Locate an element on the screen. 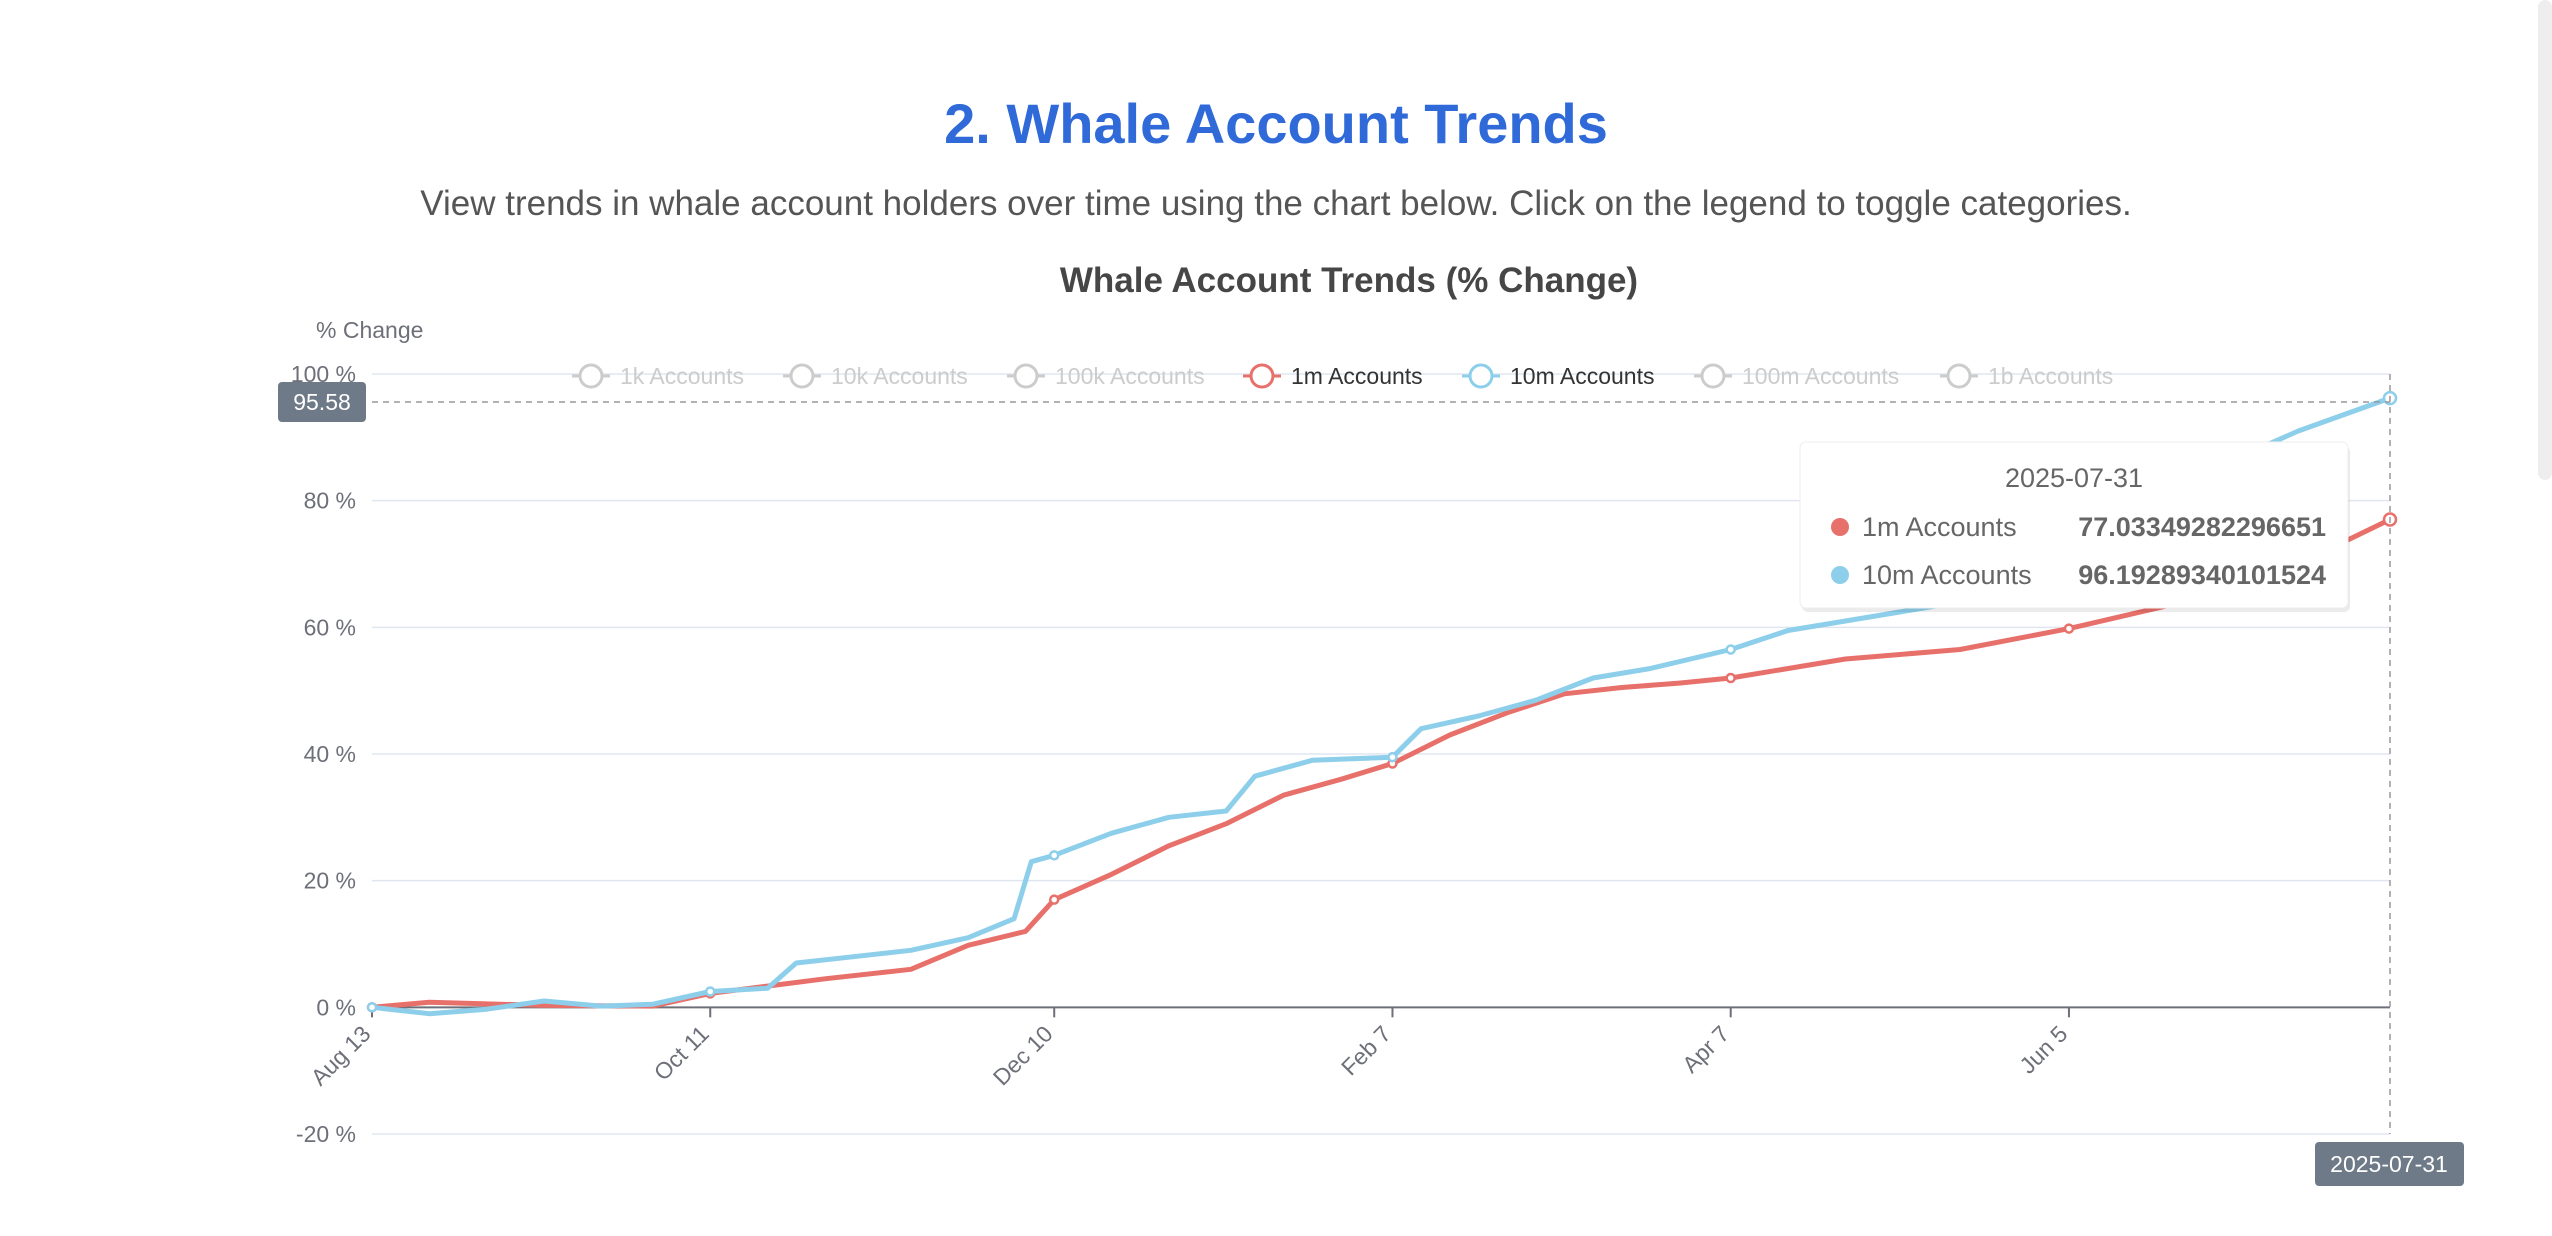 Image resolution: width=2552 pixels, height=1236 pixels. legend-item-1m-accounts: 1m Accounts is located at coordinates (1333, 376).